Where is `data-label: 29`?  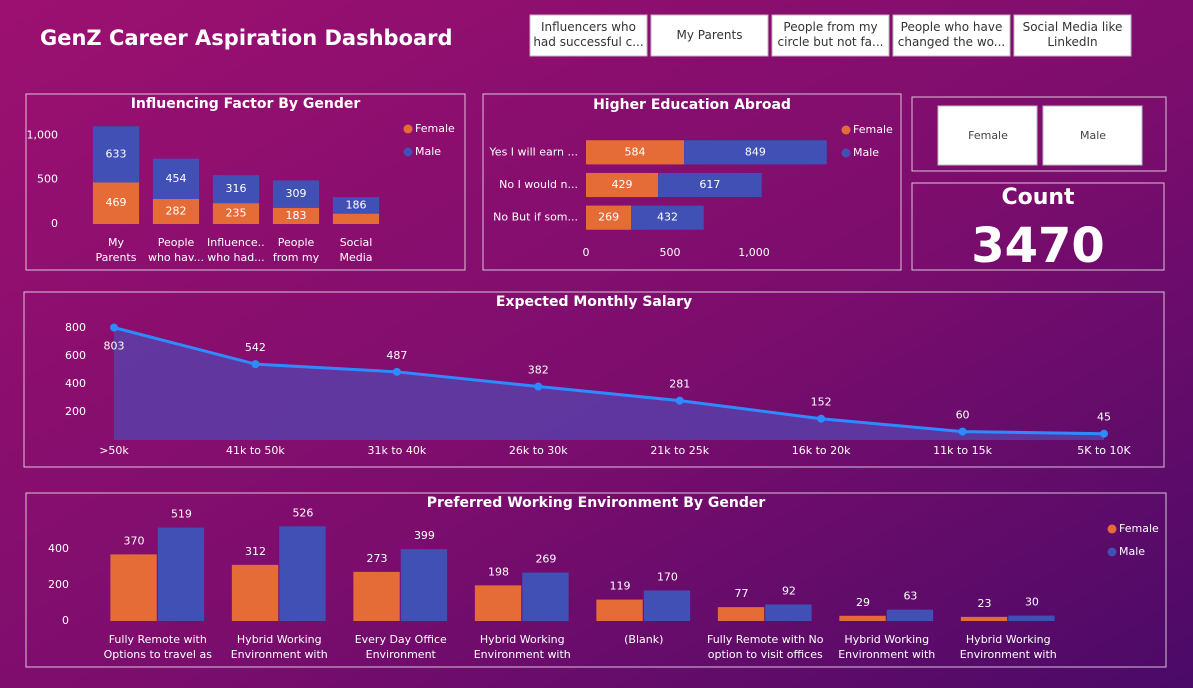 data-label: 29 is located at coordinates (863, 602).